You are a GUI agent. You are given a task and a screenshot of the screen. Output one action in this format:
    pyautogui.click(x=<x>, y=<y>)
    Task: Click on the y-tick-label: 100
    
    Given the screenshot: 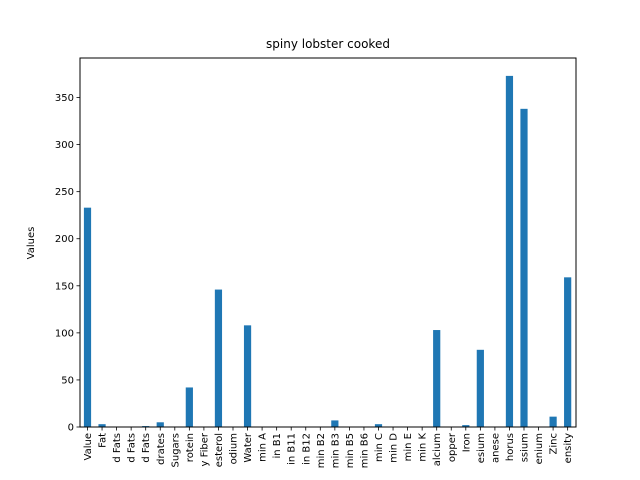 What is the action you would take?
    pyautogui.click(x=64, y=333)
    